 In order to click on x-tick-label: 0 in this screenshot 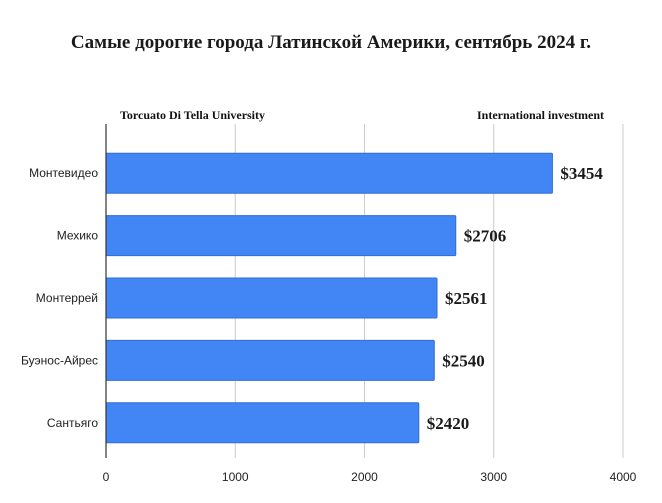, I will do `click(106, 477)`.